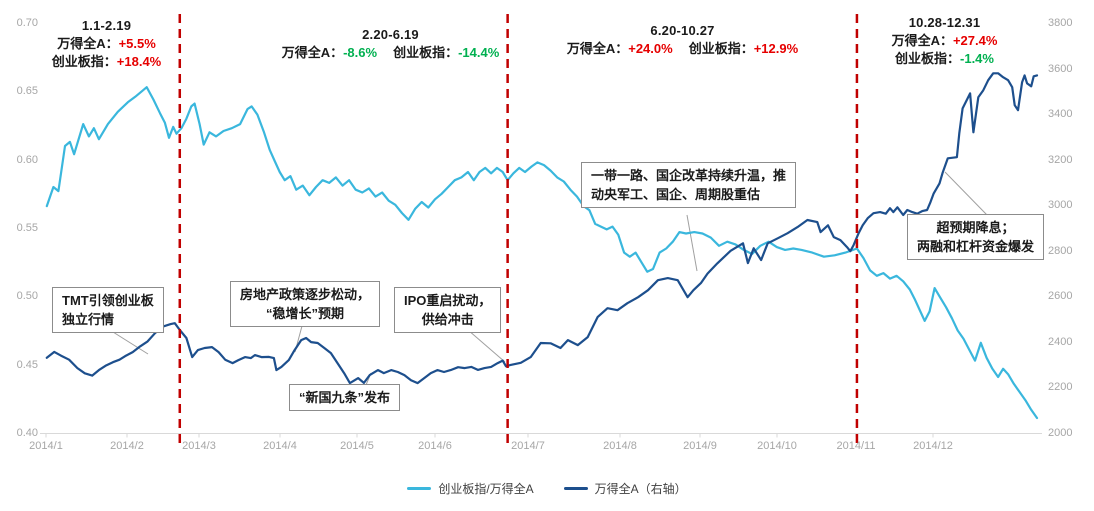  I want to click on annotation-new-nine: “新国九条”发布, so click(345, 397).